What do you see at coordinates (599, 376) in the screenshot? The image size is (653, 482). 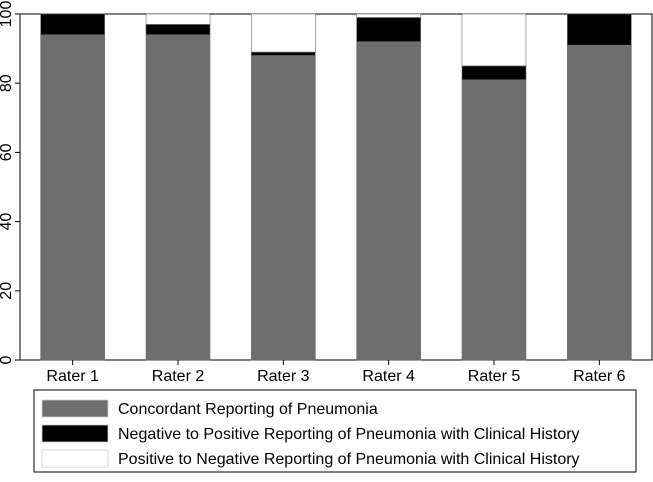 I see `category-label: Rater 6` at bounding box center [599, 376].